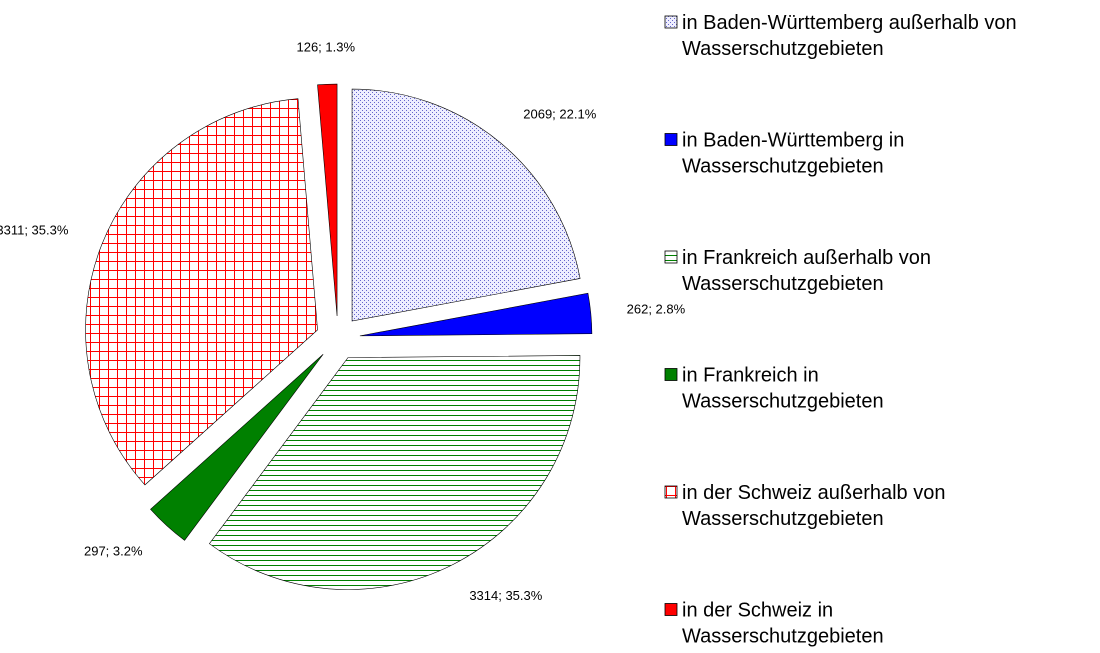 The height and width of the screenshot is (653, 1100). I want to click on data-label: 262; 2.8%, so click(656, 308).